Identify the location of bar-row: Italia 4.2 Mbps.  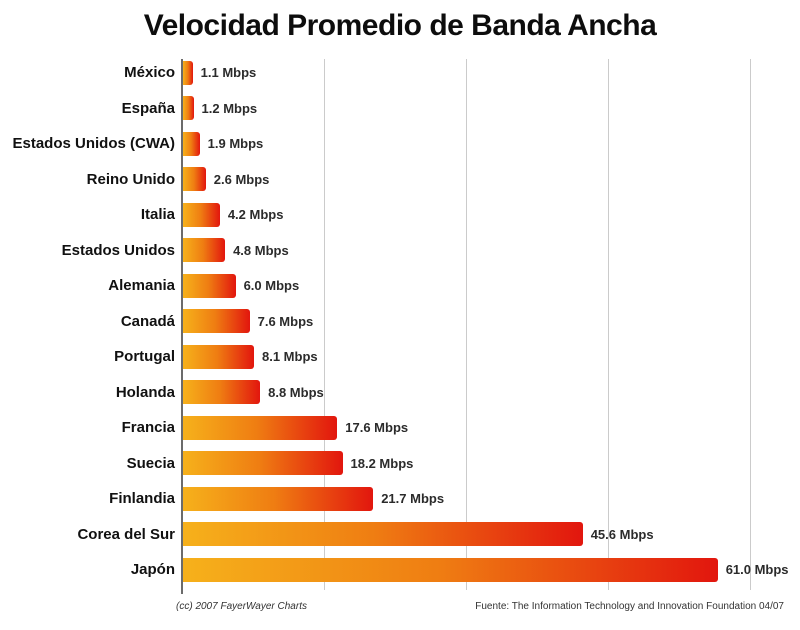
(400, 215).